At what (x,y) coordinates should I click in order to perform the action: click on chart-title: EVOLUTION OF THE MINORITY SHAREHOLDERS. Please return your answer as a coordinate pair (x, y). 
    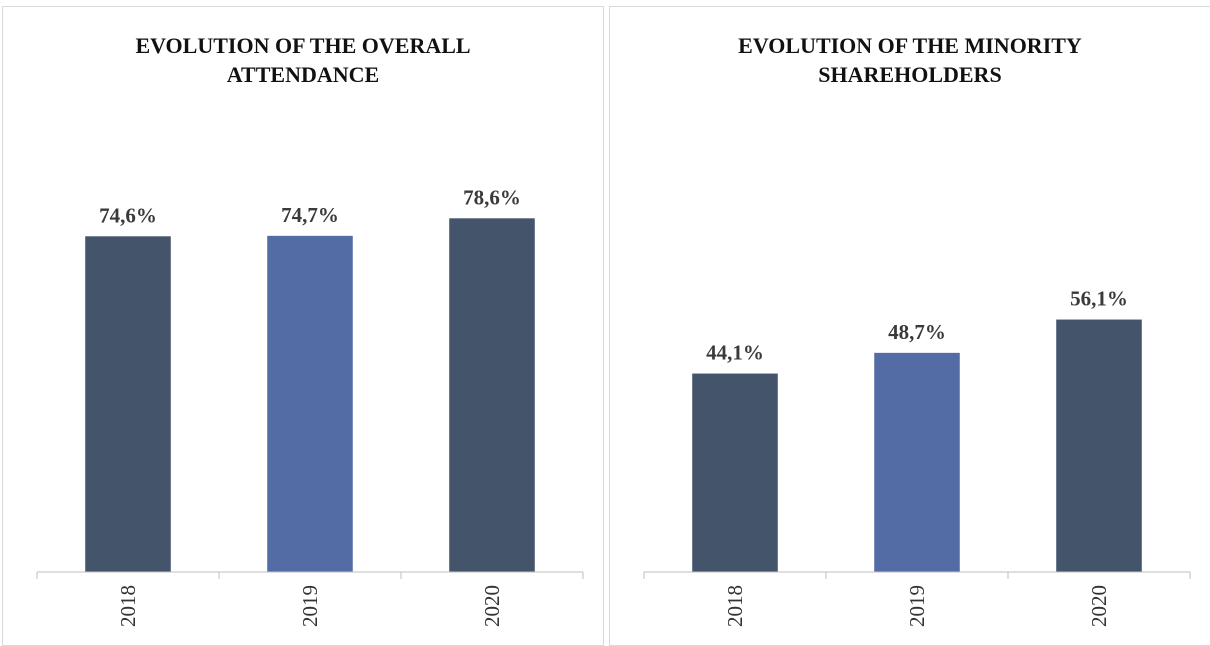
    Looking at the image, I should click on (910, 60).